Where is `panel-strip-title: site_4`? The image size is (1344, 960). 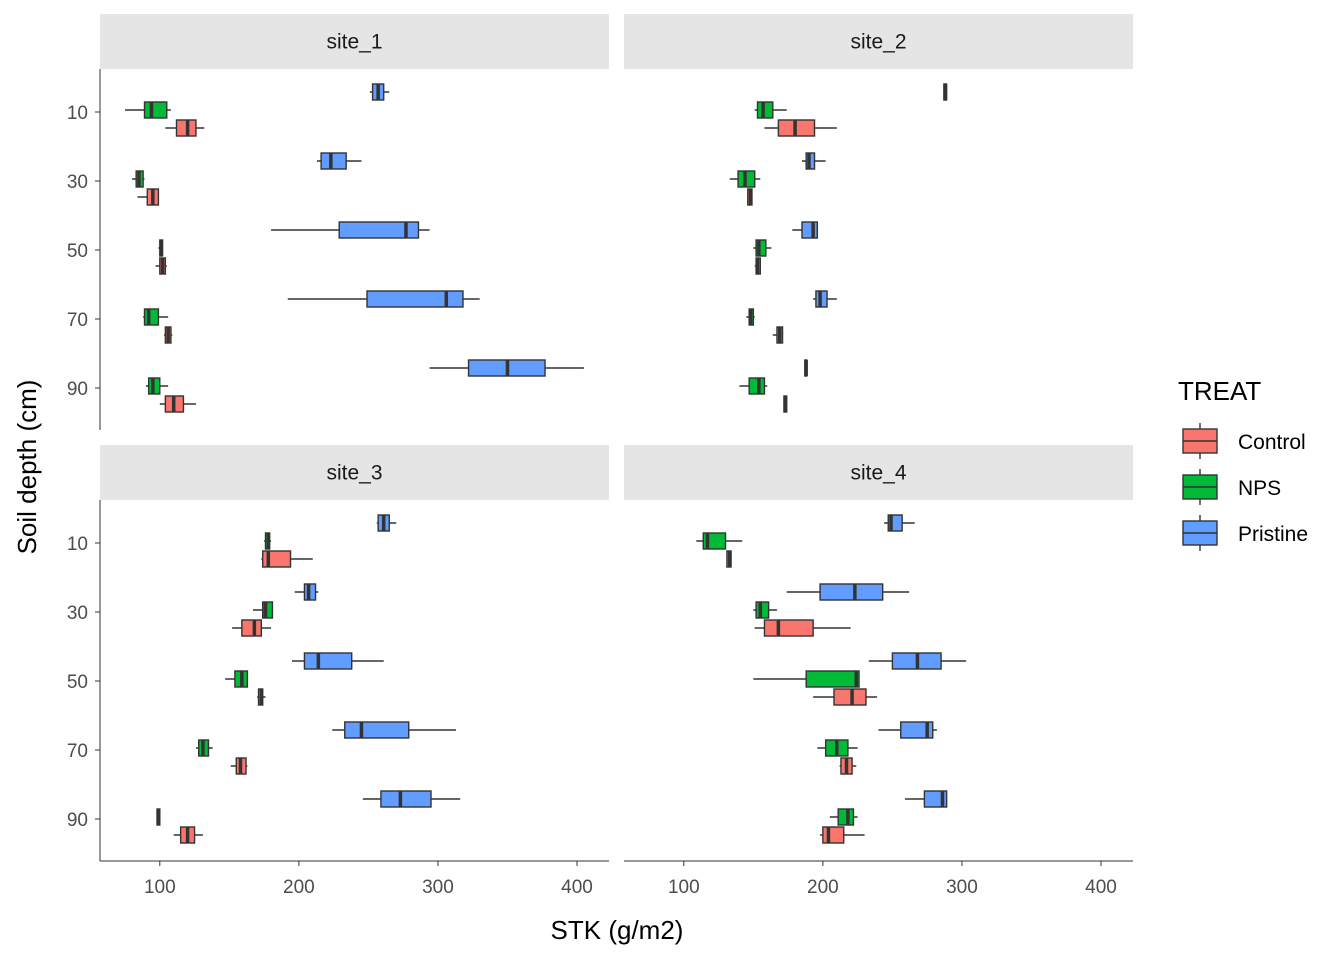
panel-strip-title: site_4 is located at coordinates (878, 473).